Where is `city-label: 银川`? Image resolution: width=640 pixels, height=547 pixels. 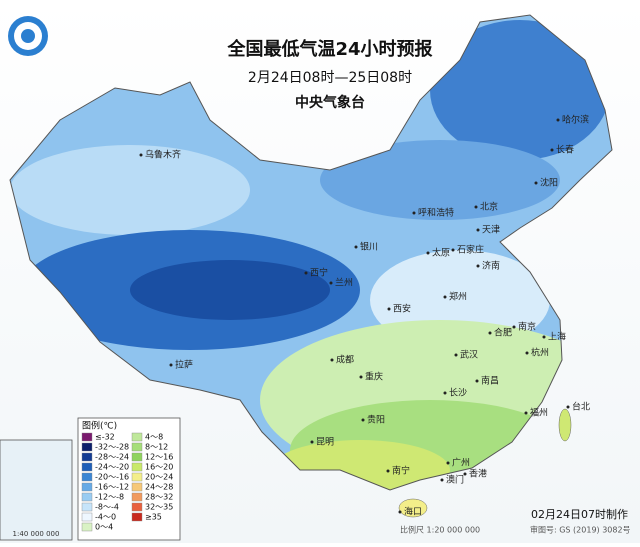
city-label: 银川 is located at coordinates (369, 247).